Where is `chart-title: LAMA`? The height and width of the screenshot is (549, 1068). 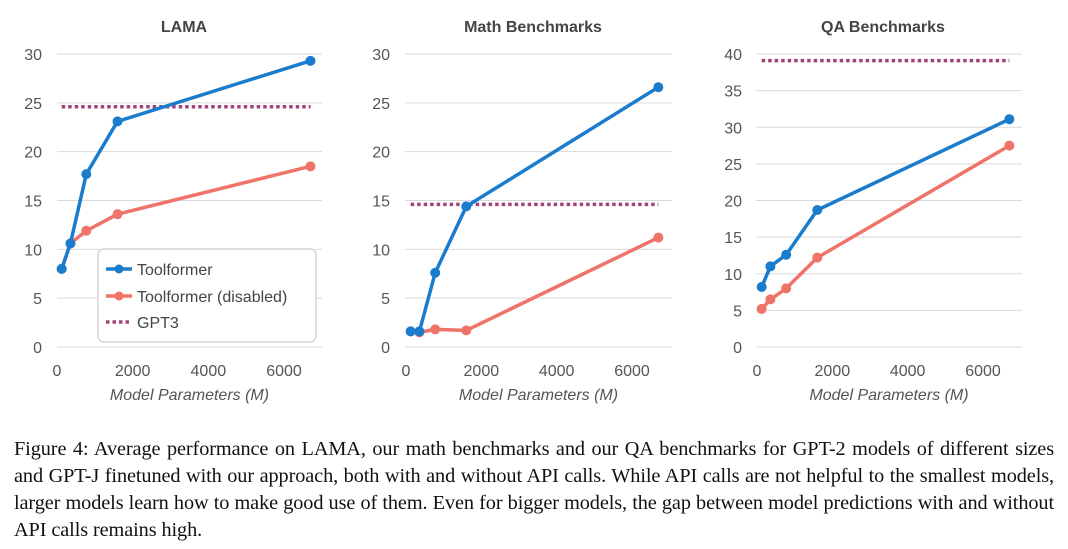
chart-title: LAMA is located at coordinates (184, 27).